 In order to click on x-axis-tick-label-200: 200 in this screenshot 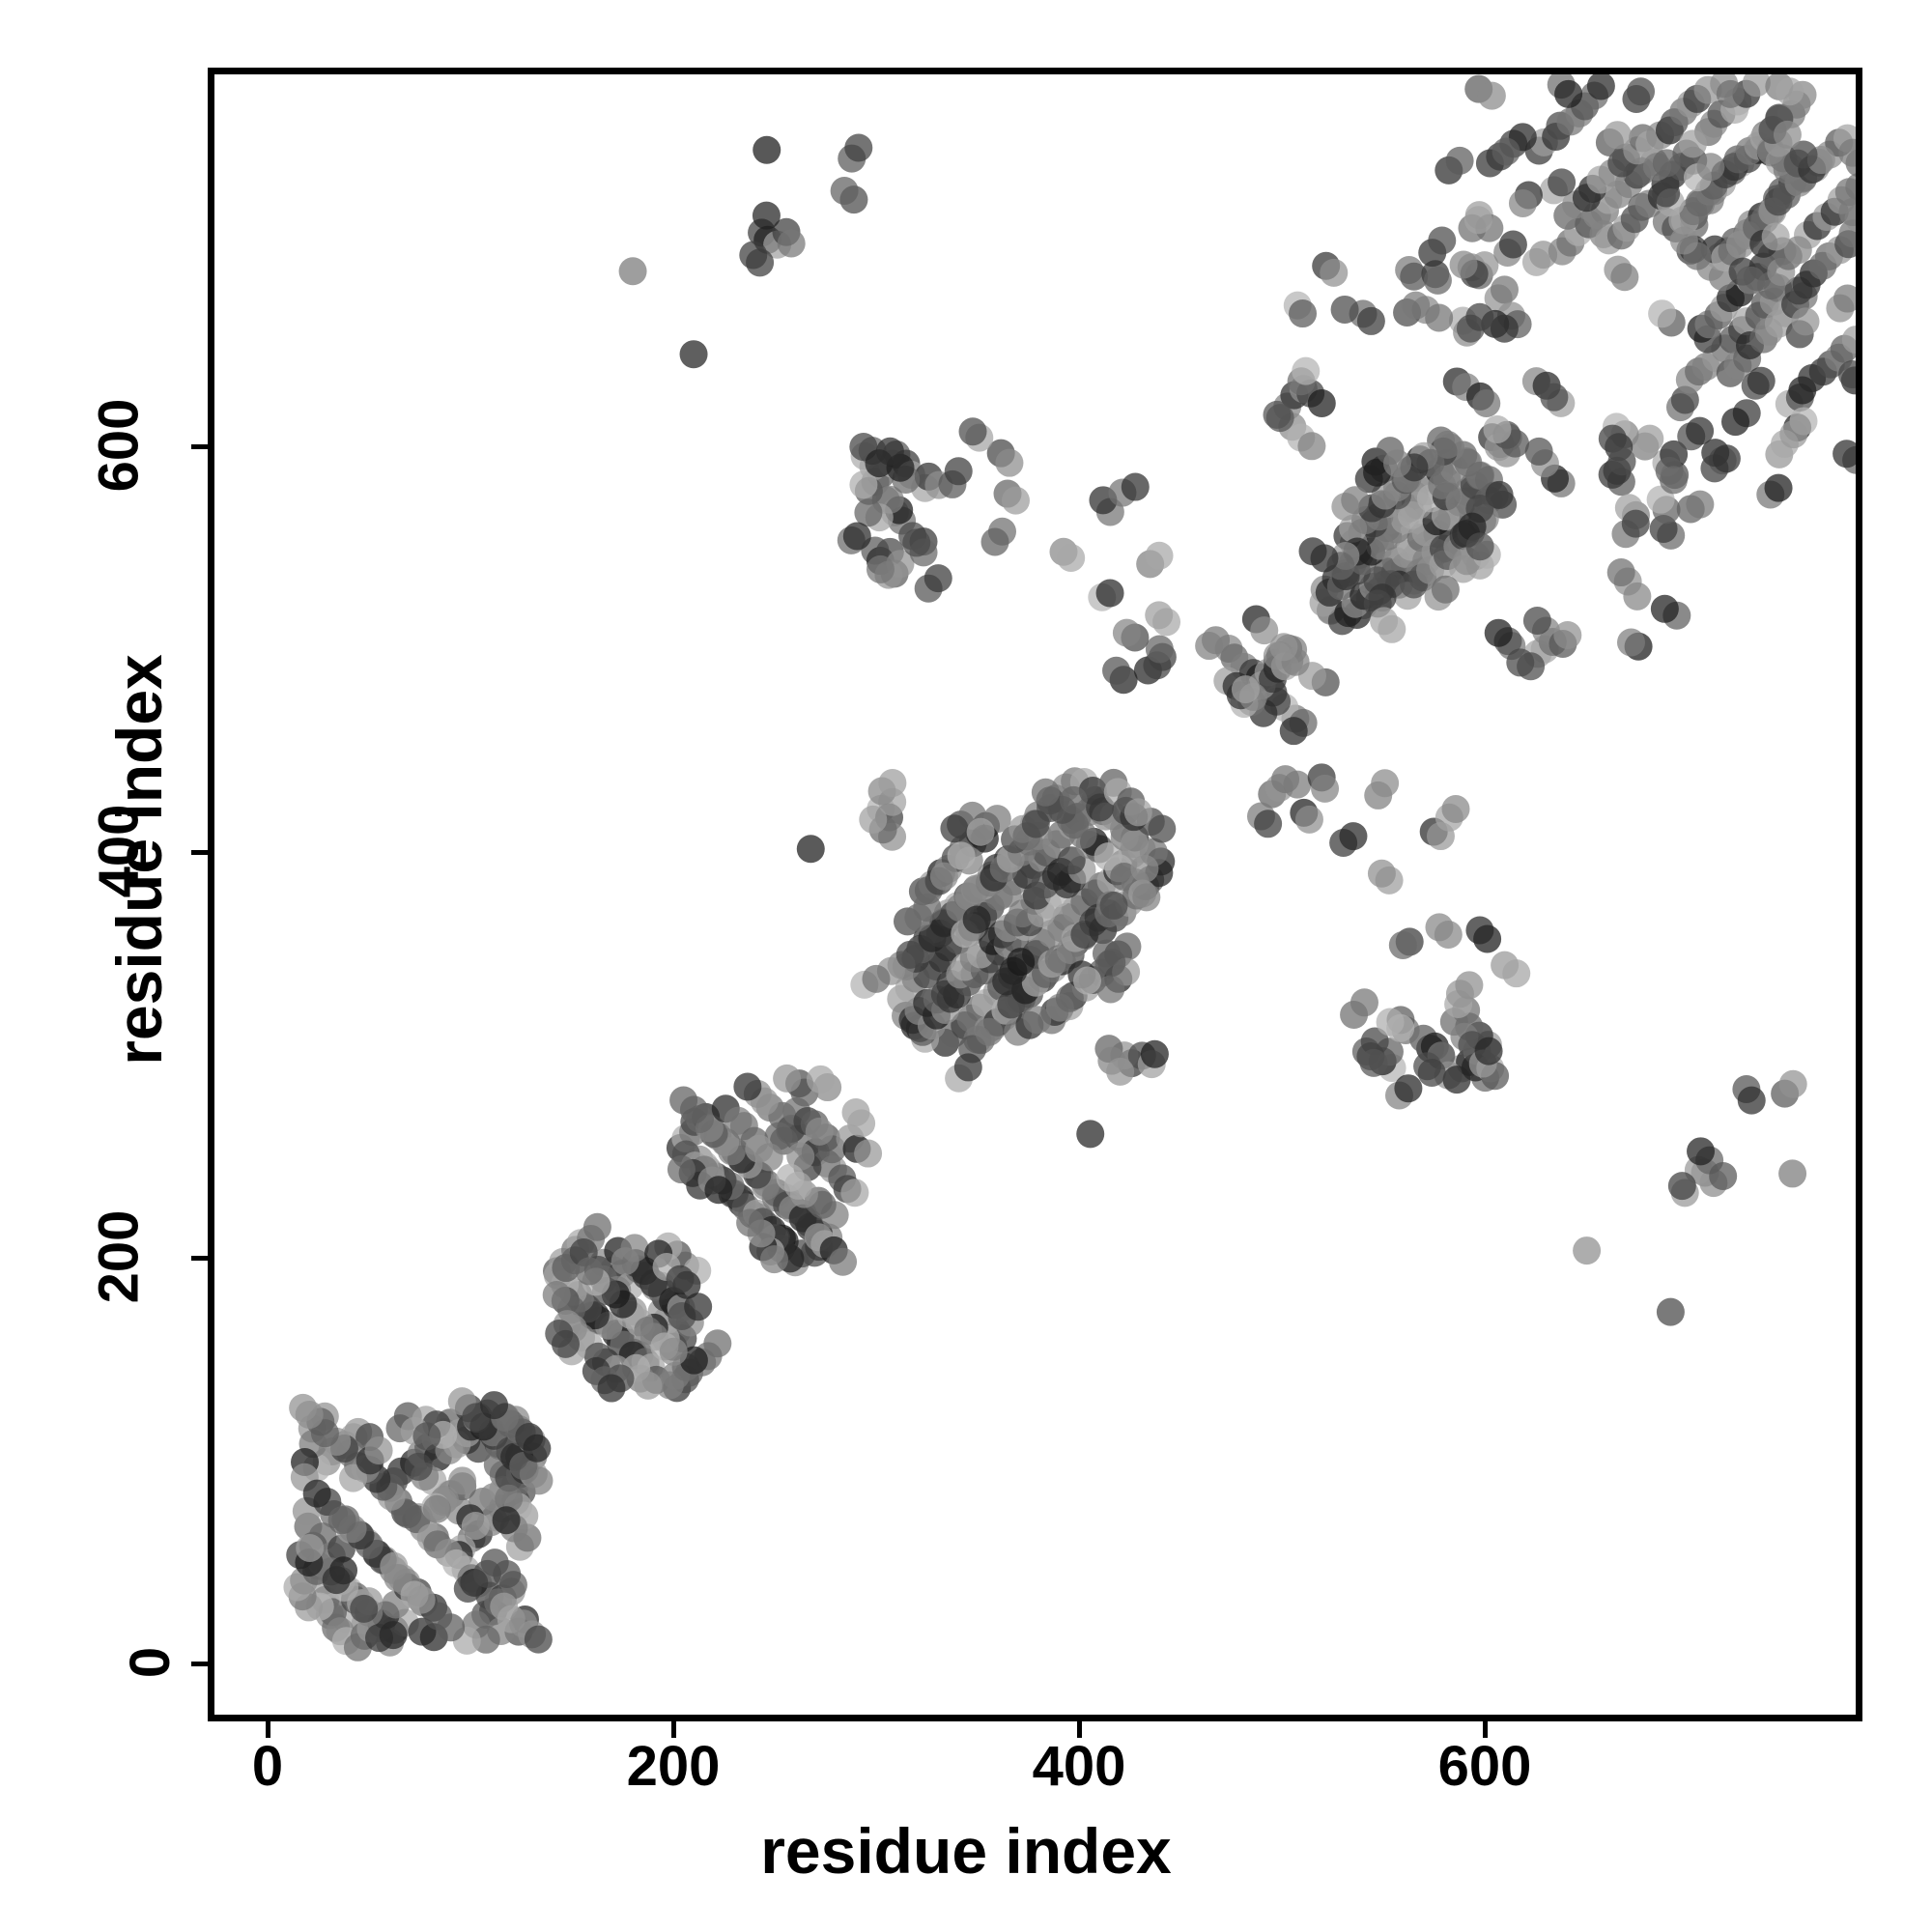, I will do `click(673, 1766)`.